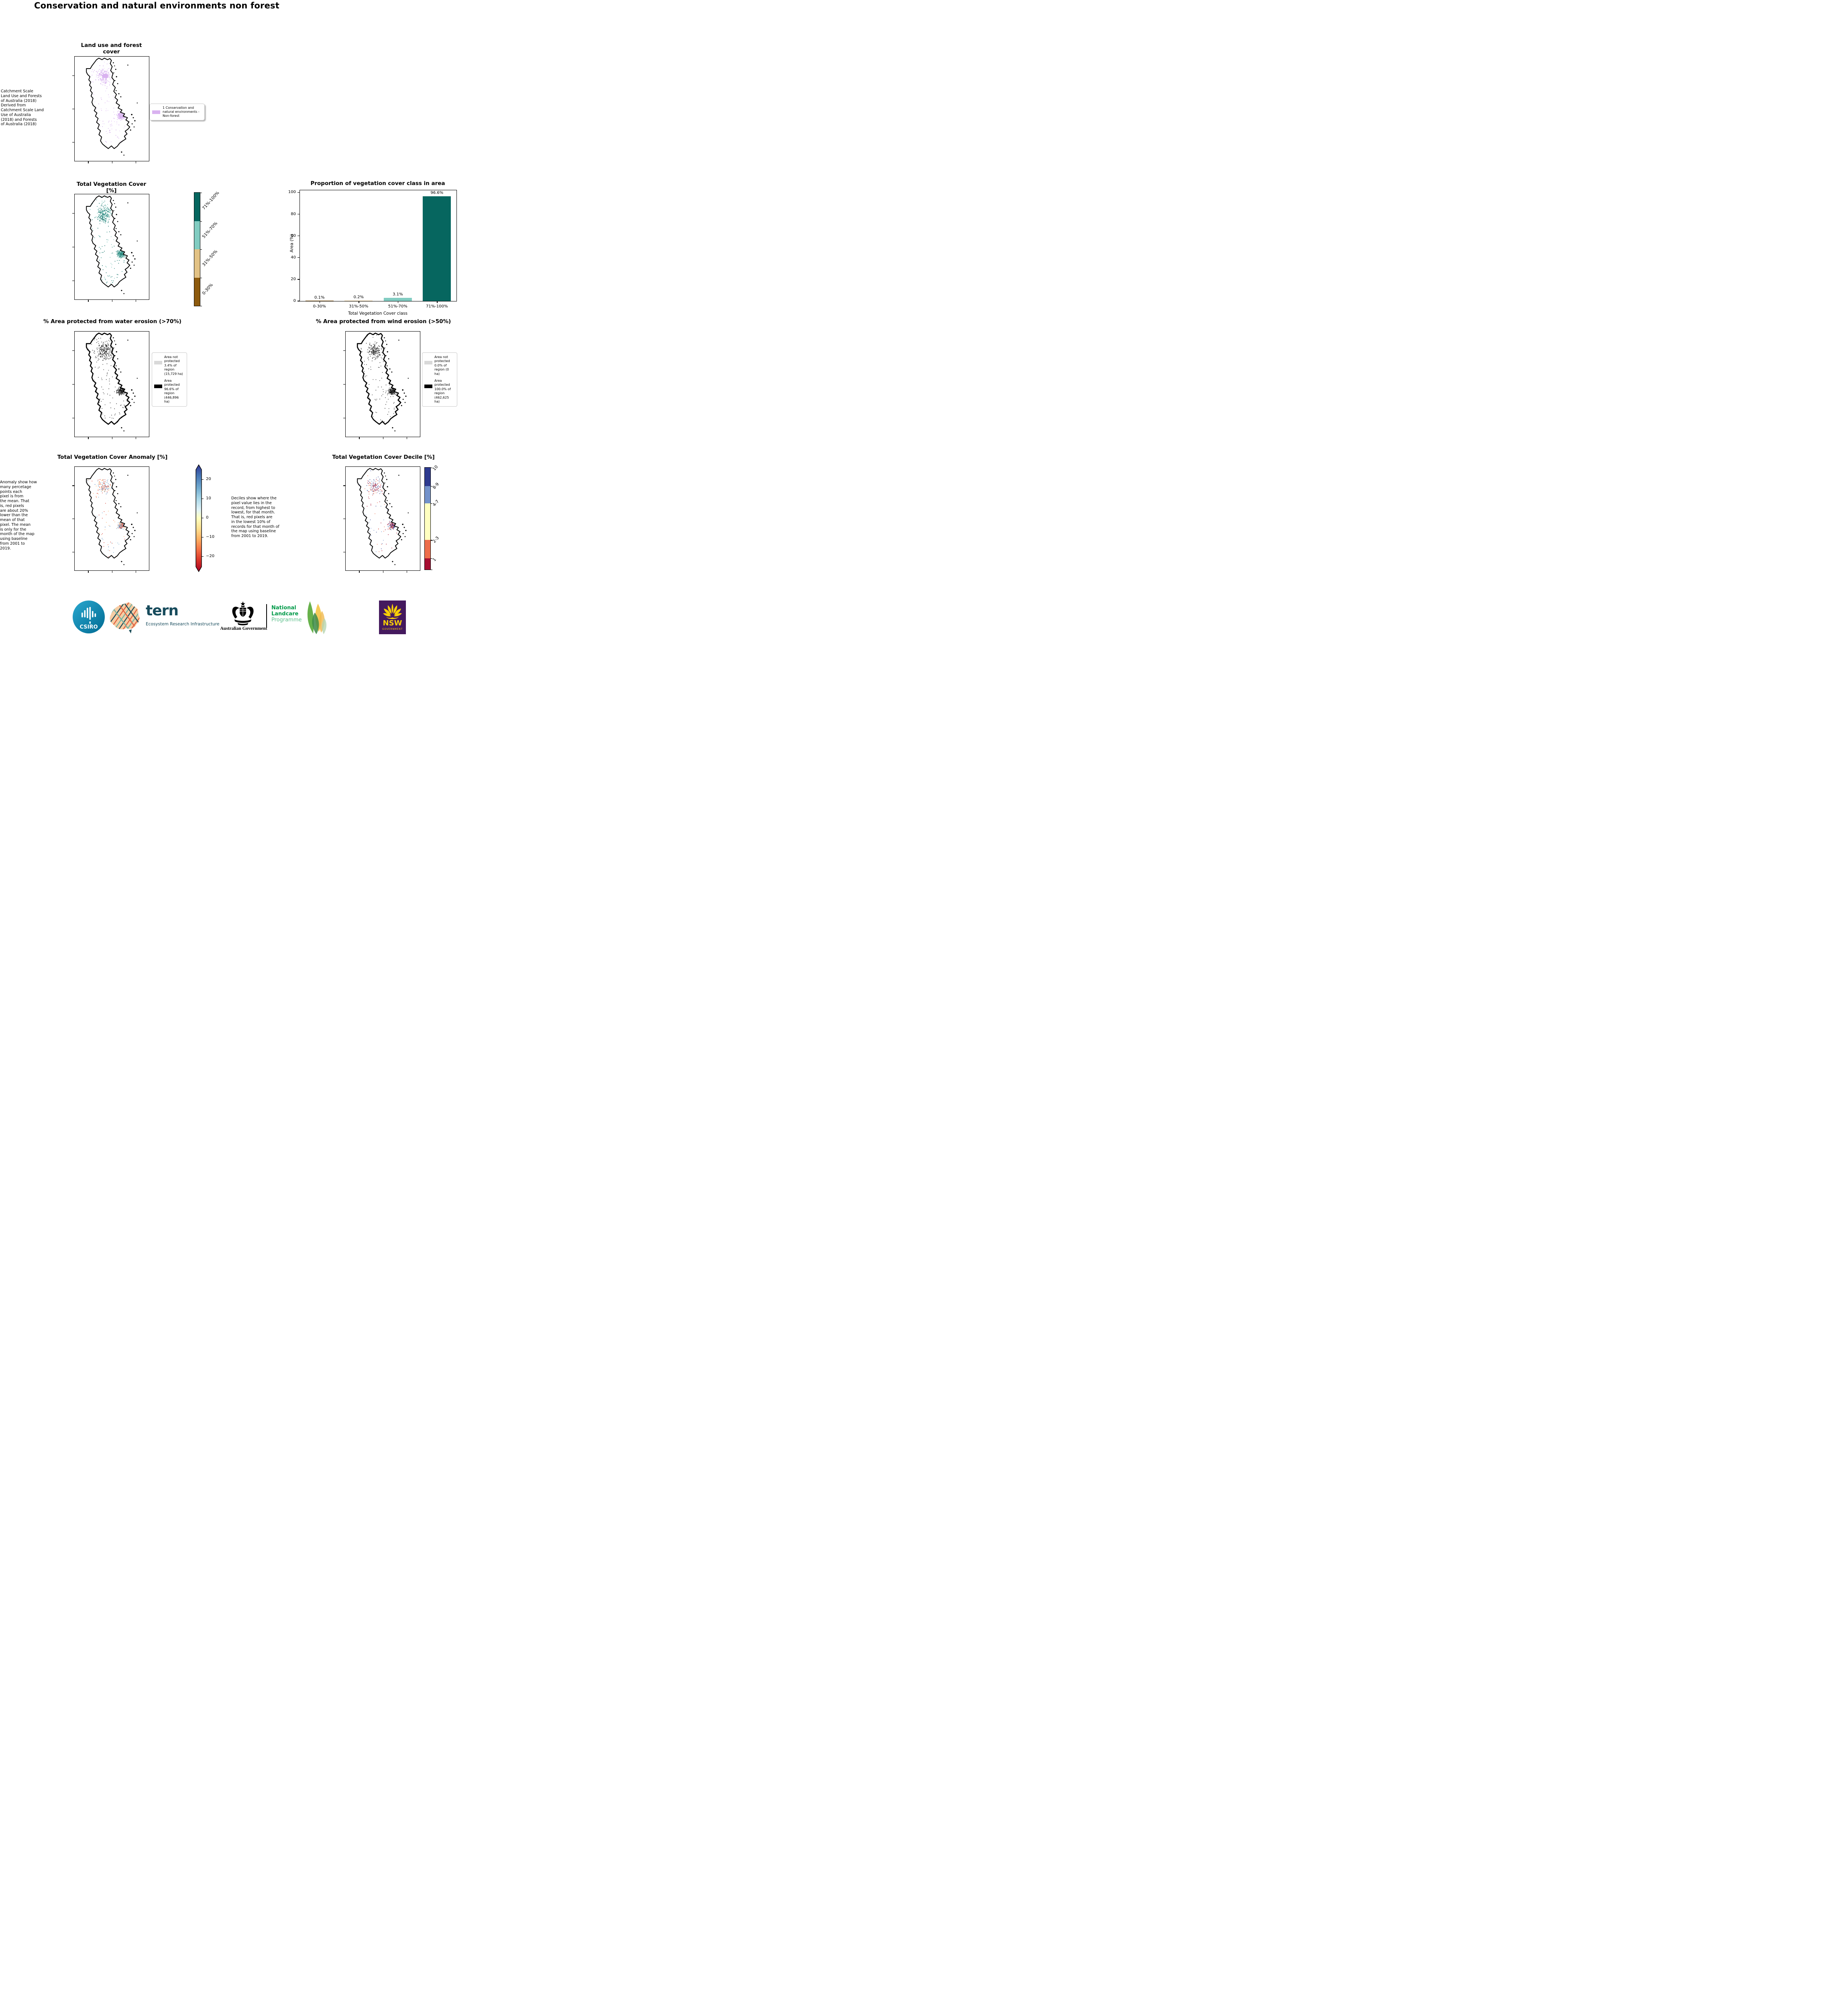 Image resolution: width=1848 pixels, height=2007 pixels. Describe the element at coordinates (437, 192) in the screenshot. I see `bar-value-3: 96.6%` at that location.